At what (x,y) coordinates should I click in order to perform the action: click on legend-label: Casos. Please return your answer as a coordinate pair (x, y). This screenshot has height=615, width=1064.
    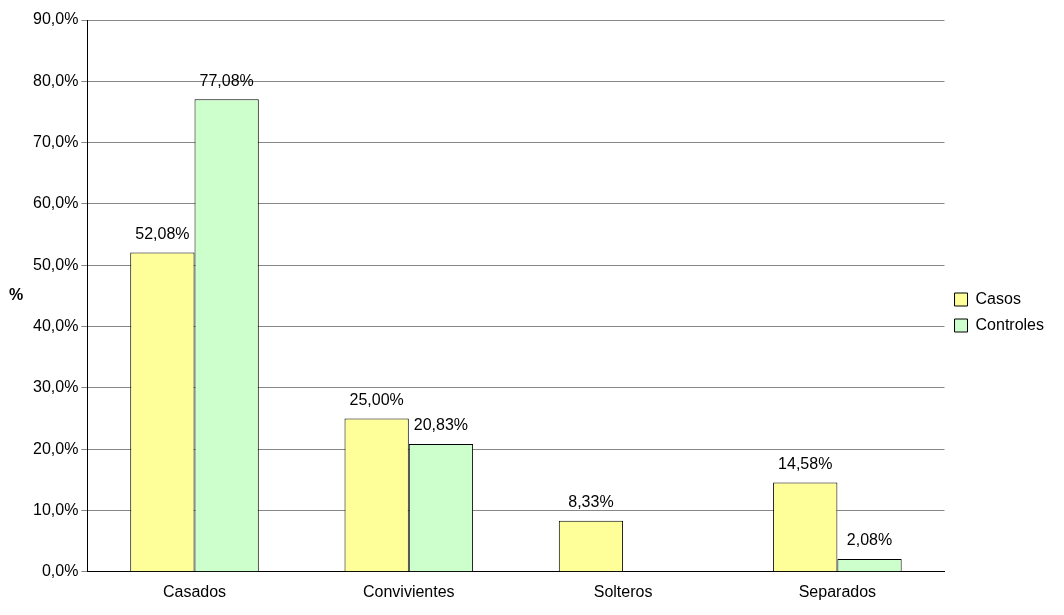
    Looking at the image, I should click on (998, 298).